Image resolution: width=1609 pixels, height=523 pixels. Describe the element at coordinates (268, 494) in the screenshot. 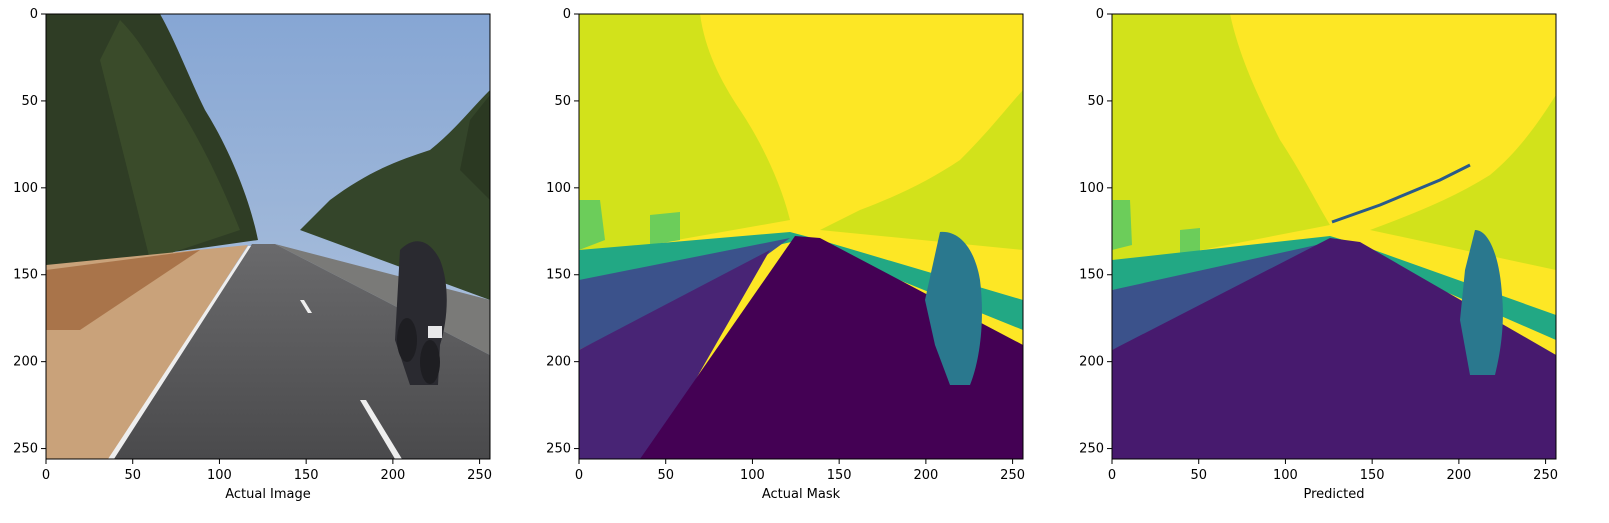

I see `x-axis-label: Actual Image` at that location.